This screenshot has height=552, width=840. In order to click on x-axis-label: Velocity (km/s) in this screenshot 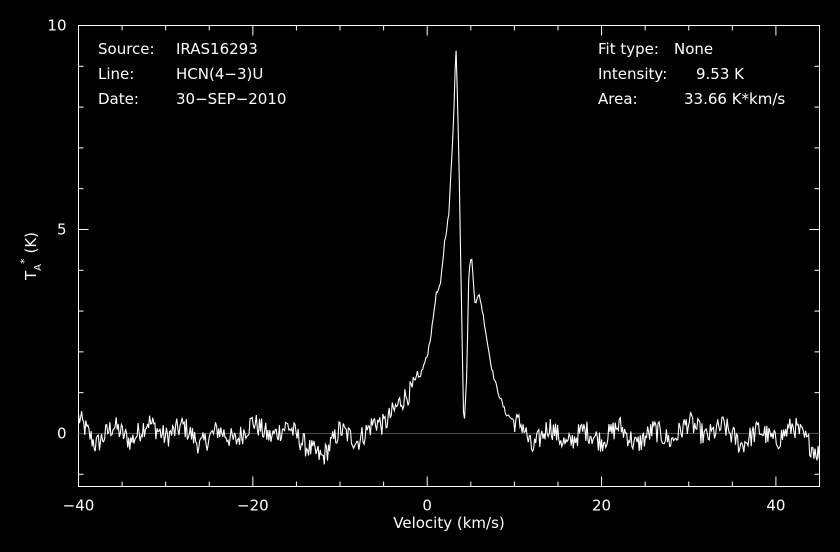, I will do `click(448, 523)`.